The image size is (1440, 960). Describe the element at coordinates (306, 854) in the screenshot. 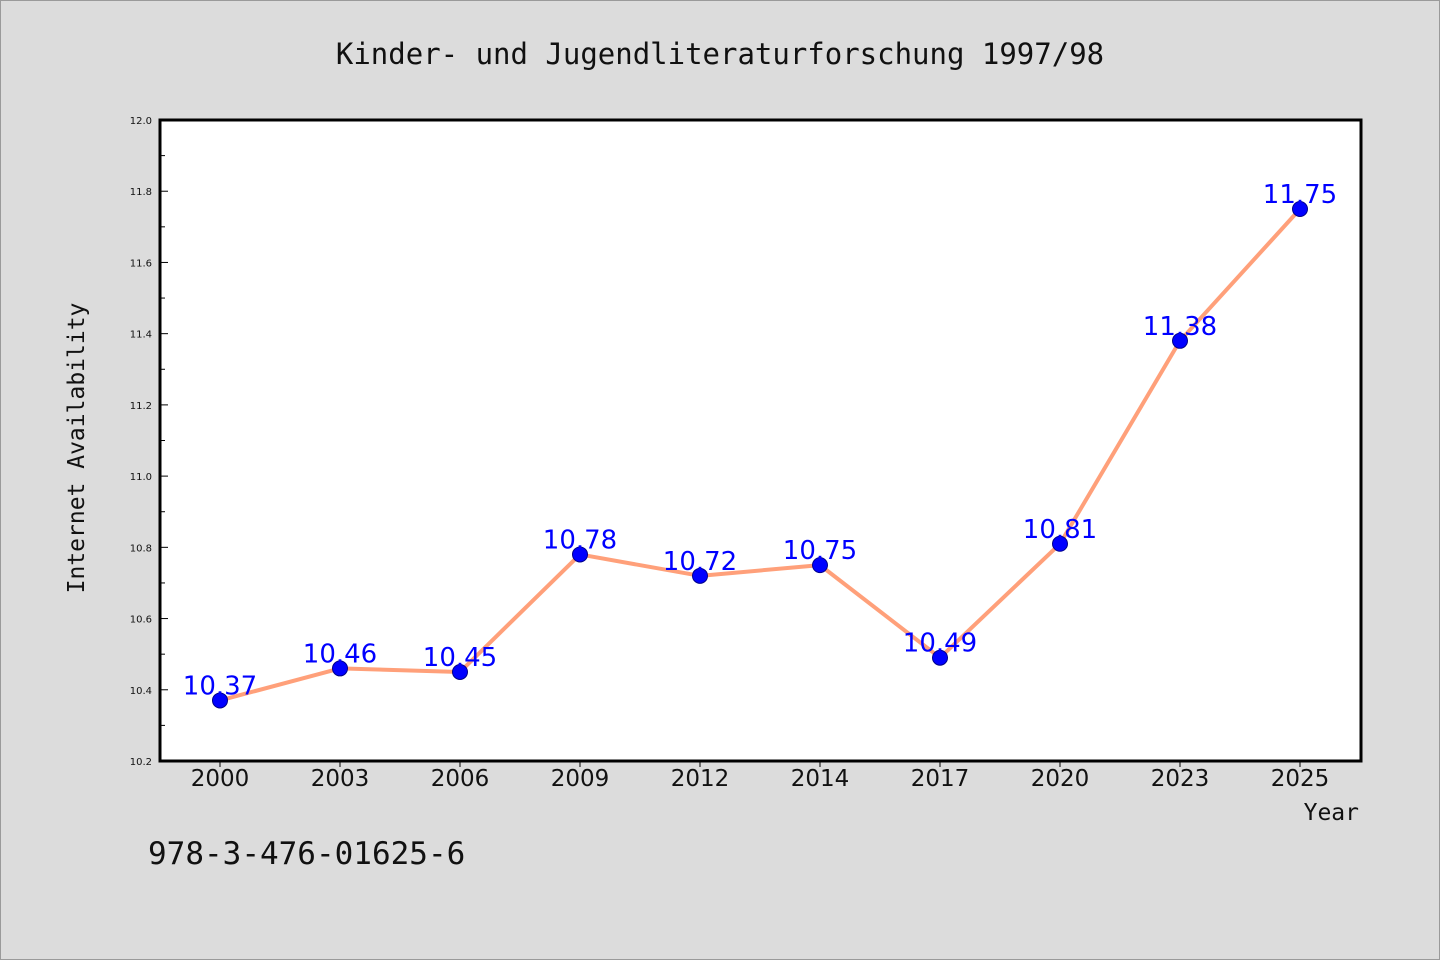

I see `isbn-footer: 978-3-476-01625-6` at that location.